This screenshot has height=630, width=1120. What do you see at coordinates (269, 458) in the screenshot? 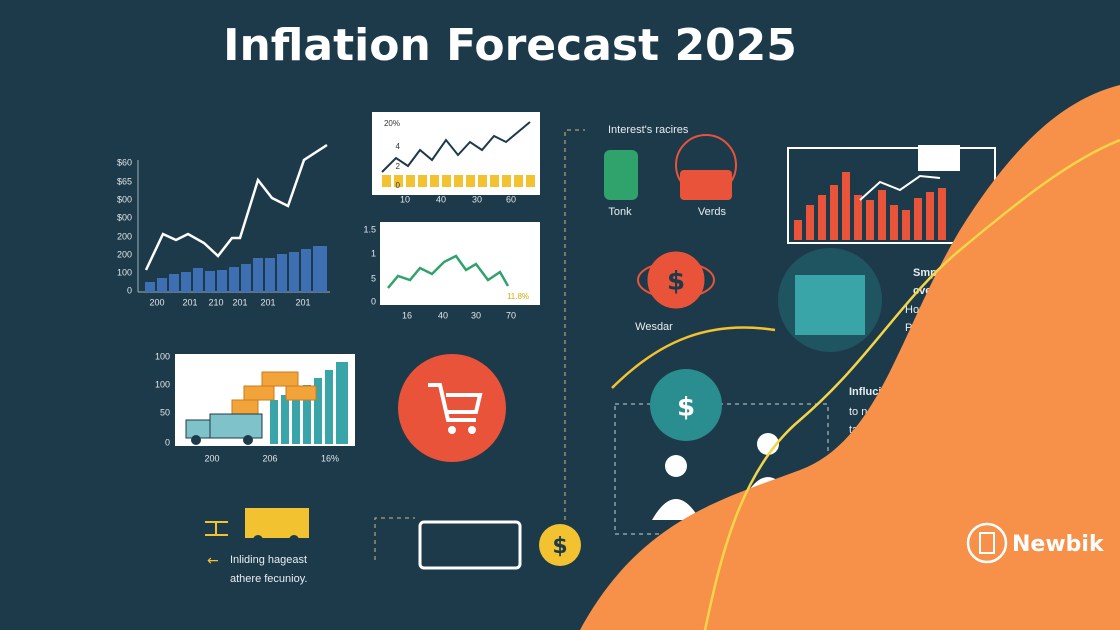
I see `x-tick-label: 206` at bounding box center [269, 458].